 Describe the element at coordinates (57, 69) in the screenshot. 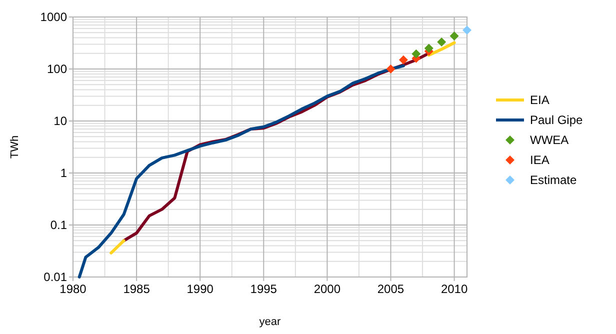

I see `y-tick-label: 100` at that location.